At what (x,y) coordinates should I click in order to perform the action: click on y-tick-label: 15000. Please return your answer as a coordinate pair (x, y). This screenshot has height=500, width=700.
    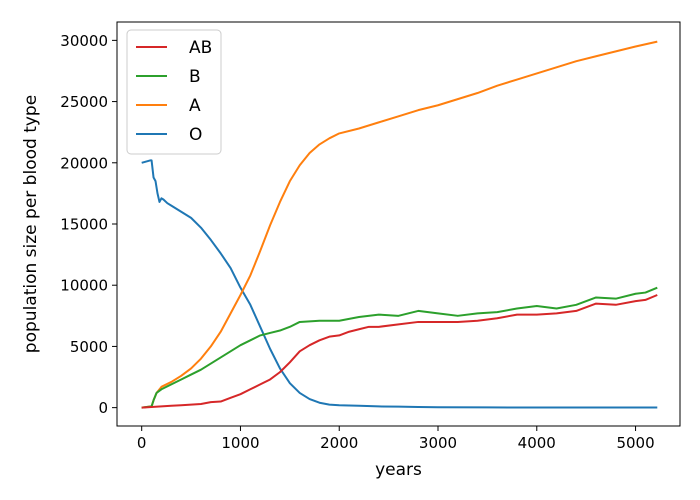
    Looking at the image, I should click on (84, 225).